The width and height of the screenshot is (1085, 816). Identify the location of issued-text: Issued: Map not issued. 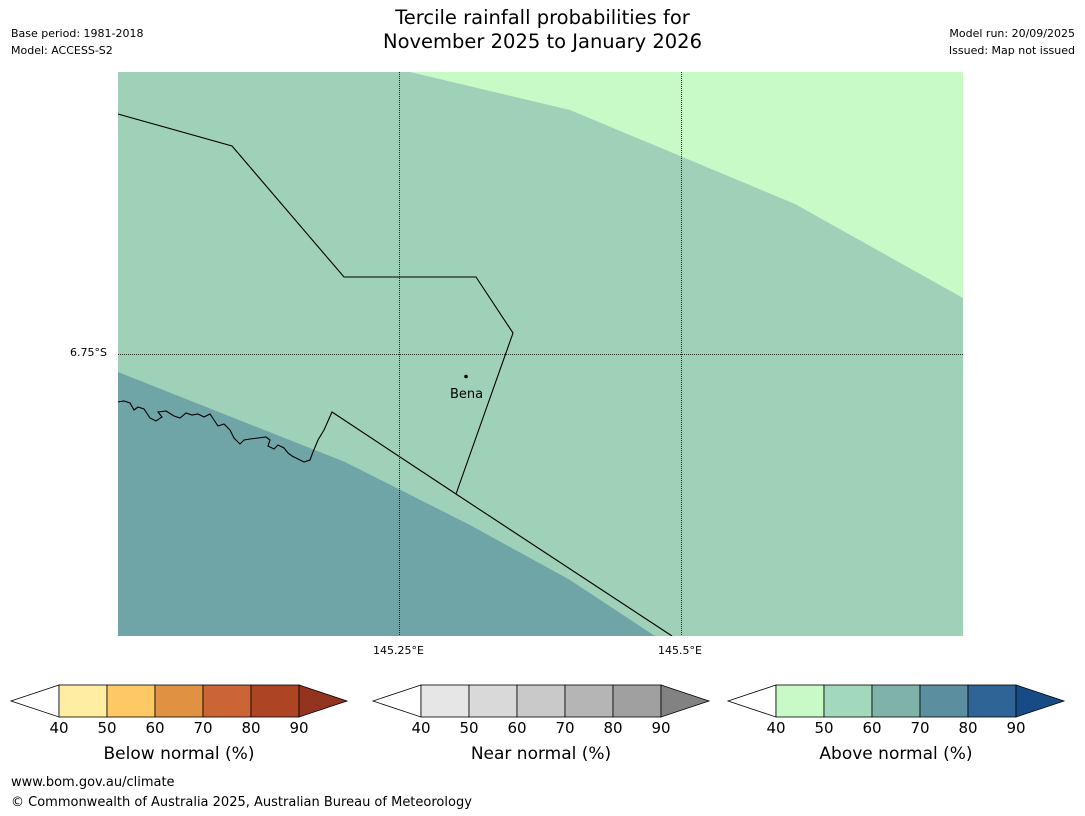
(1011, 50).